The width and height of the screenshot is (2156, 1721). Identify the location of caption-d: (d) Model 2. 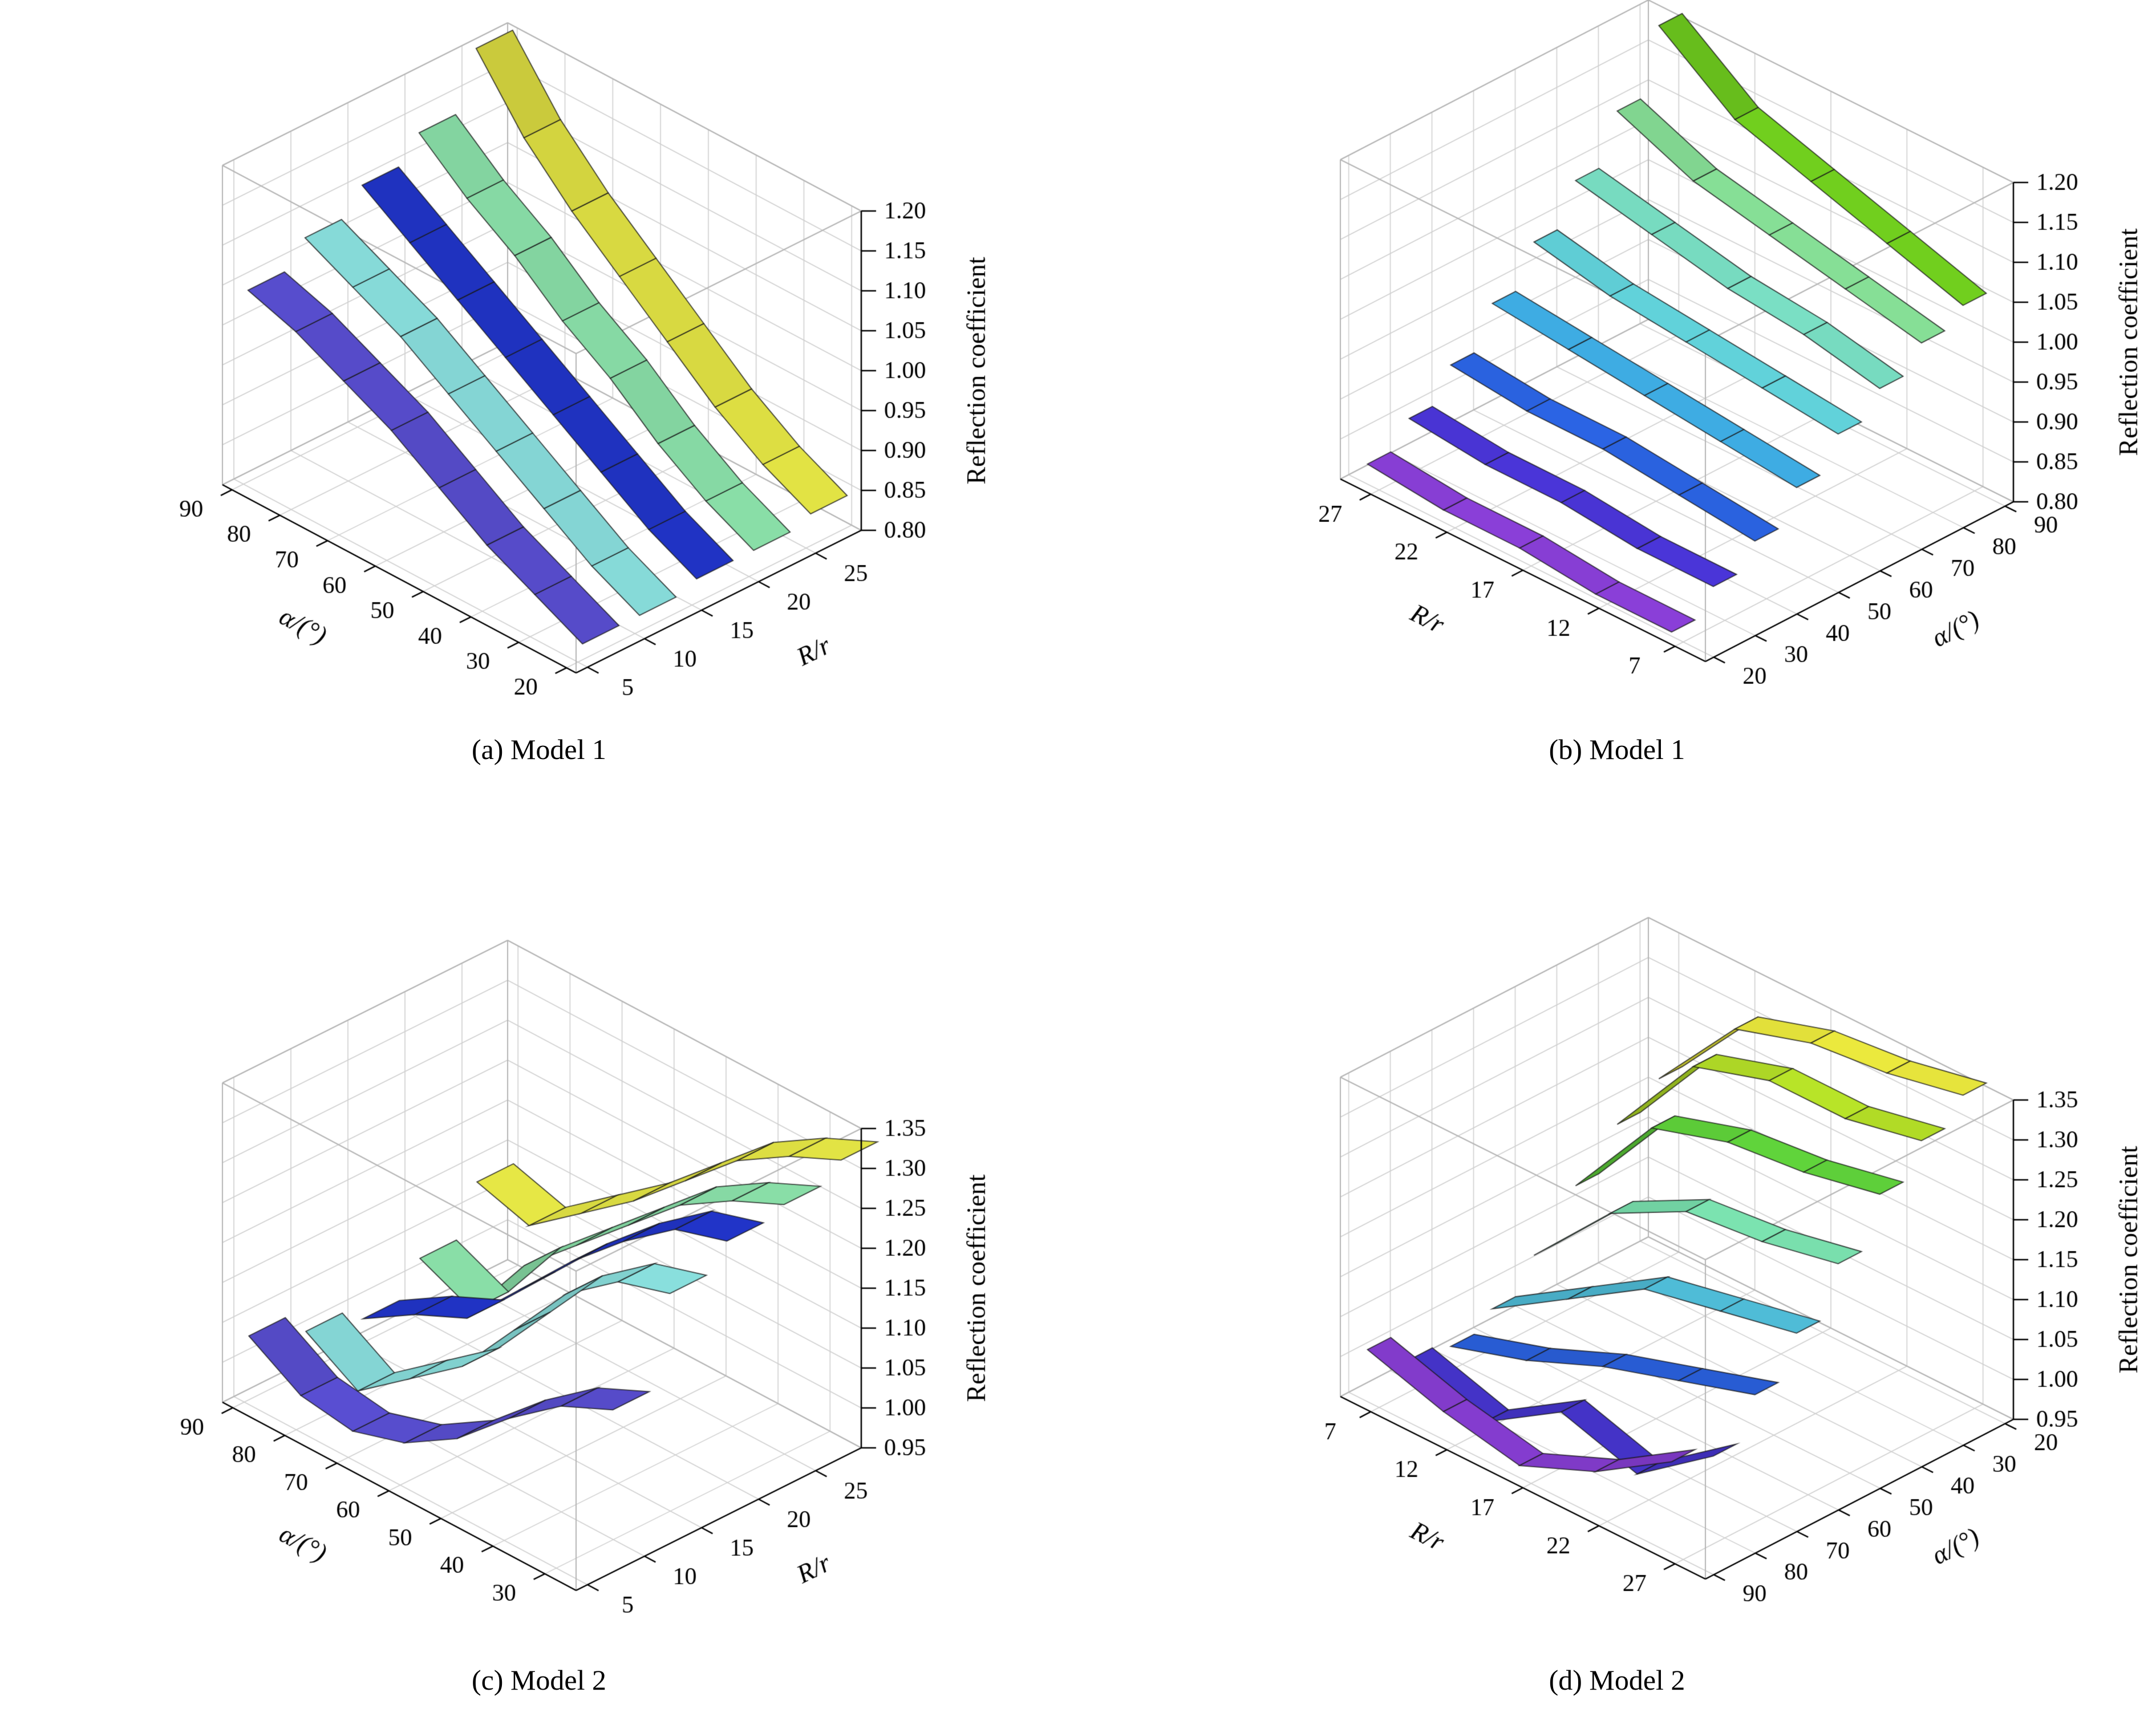
(1617, 1680).